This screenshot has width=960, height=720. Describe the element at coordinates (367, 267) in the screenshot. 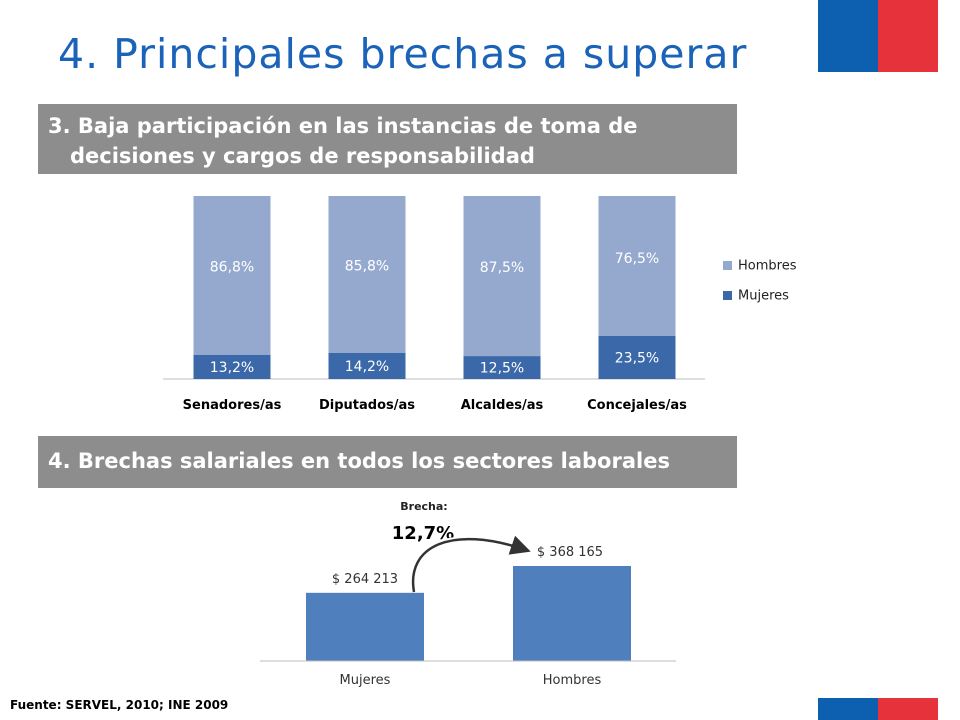

I see `data-label-hombres-1: 85,8%` at that location.